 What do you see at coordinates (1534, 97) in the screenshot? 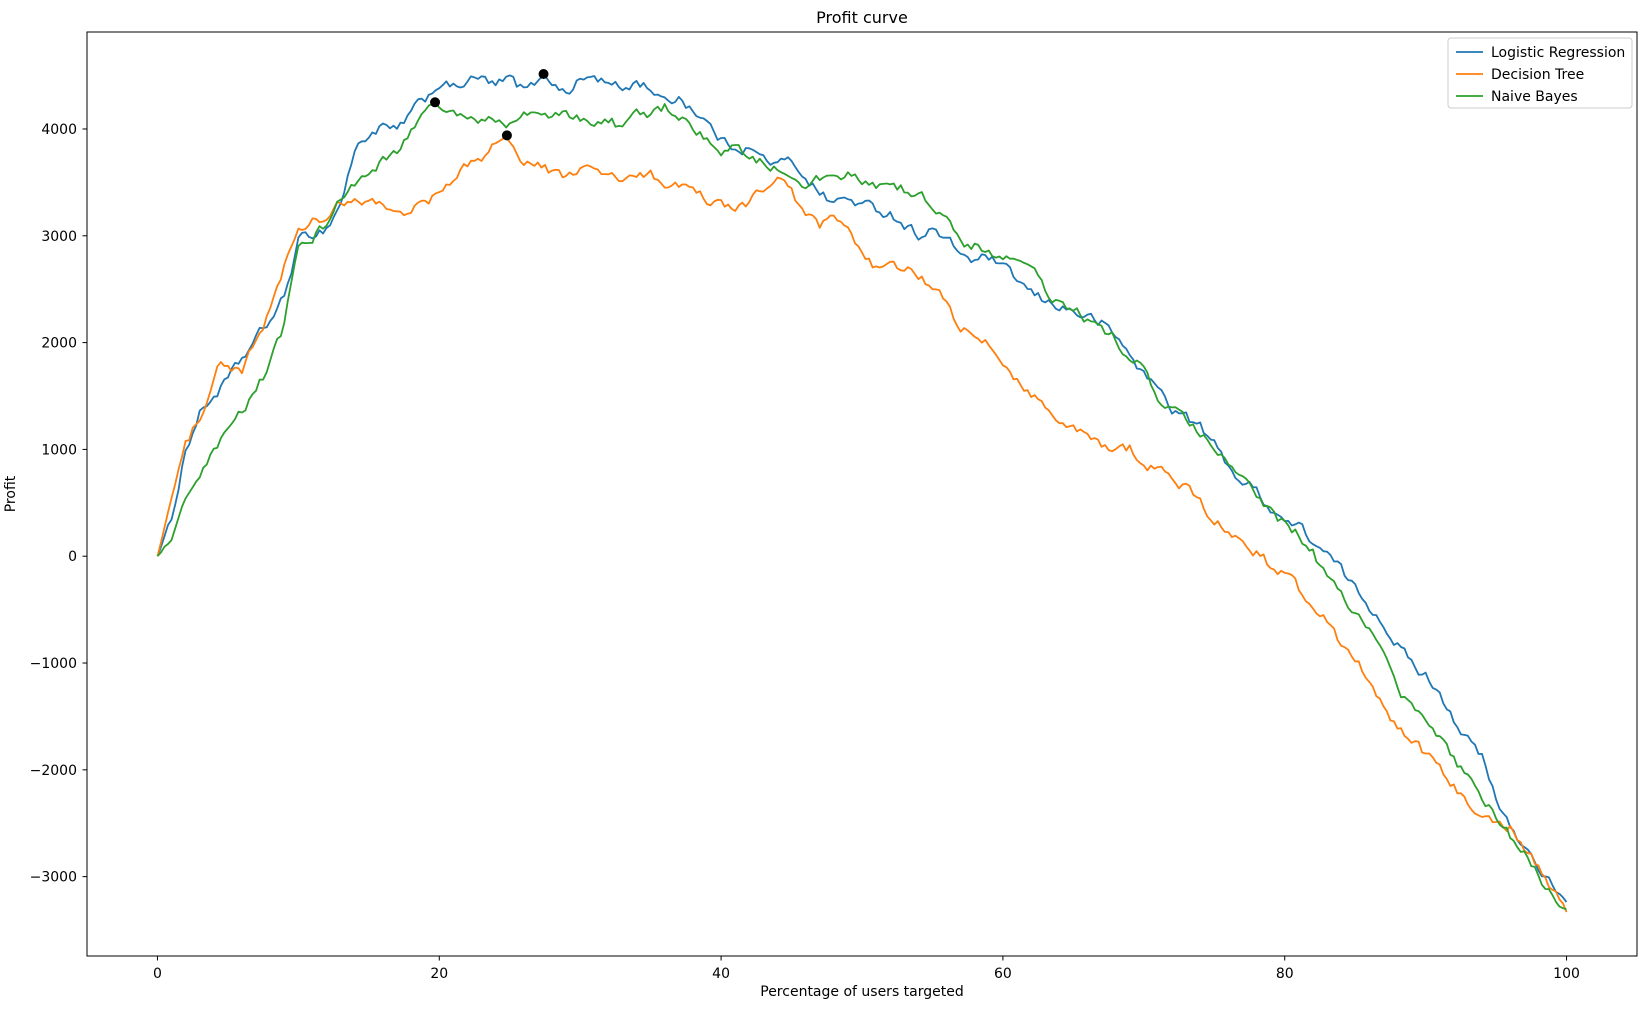
I see `legend-label-naive-bayes: Naive Bayes` at bounding box center [1534, 97].